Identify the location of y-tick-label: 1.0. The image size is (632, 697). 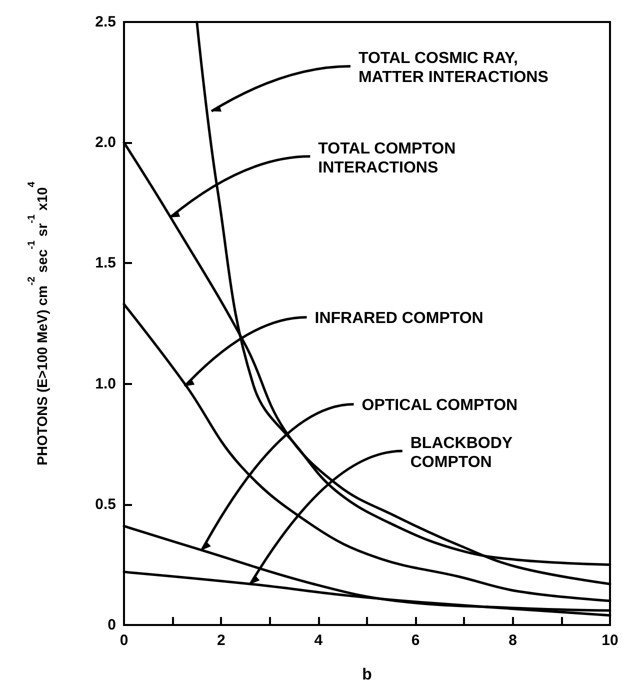
(105, 383).